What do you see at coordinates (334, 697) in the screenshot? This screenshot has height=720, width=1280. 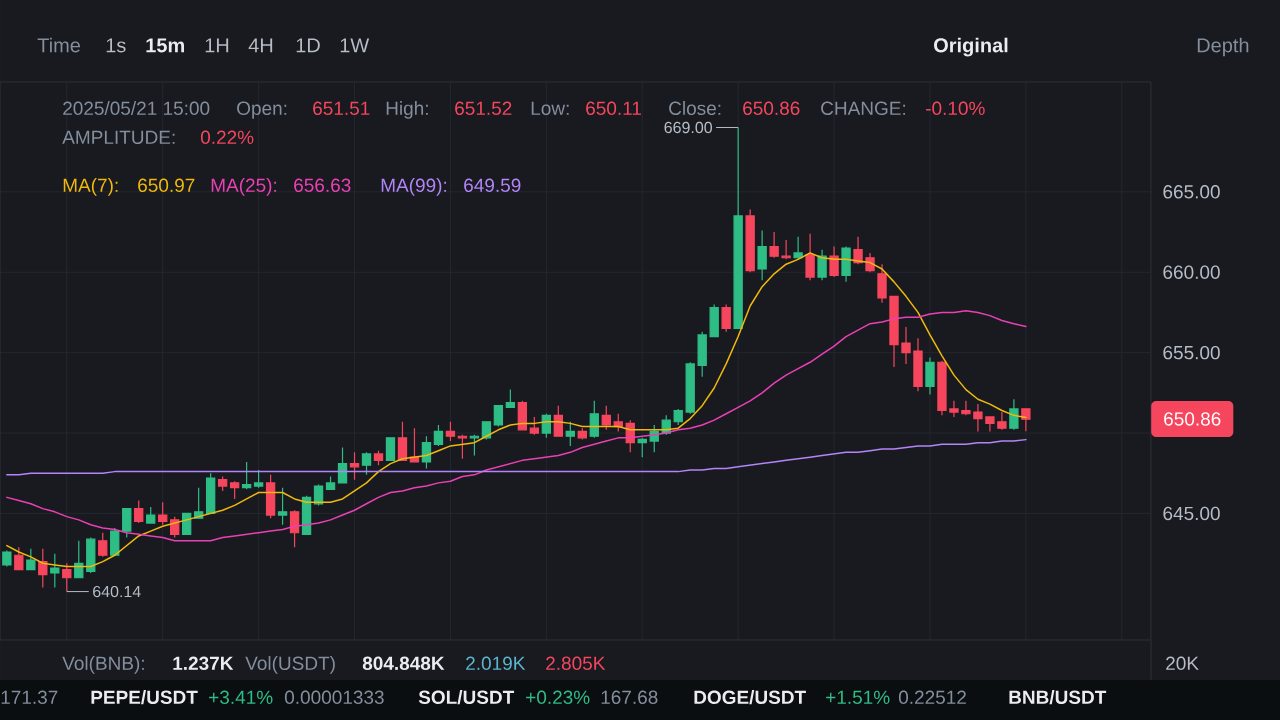 I see `text: 0.00001333` at bounding box center [334, 697].